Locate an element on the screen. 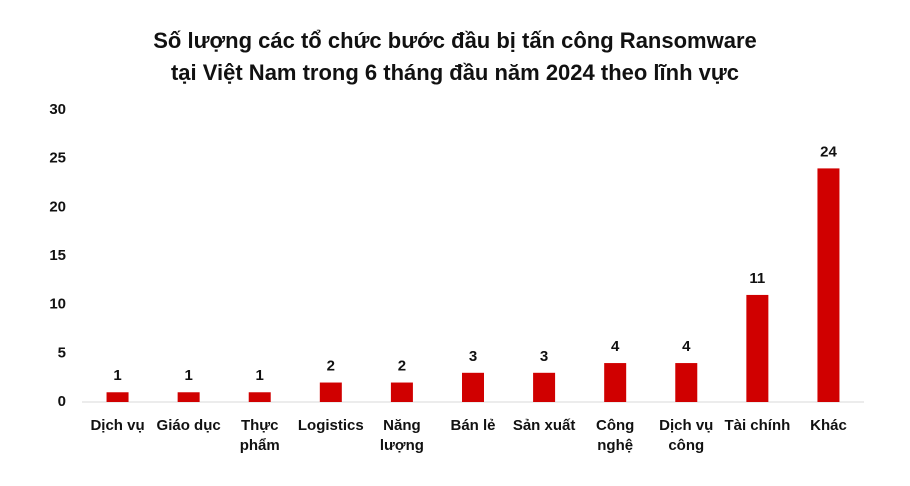  y-tick-label: 25 is located at coordinates (57, 158).